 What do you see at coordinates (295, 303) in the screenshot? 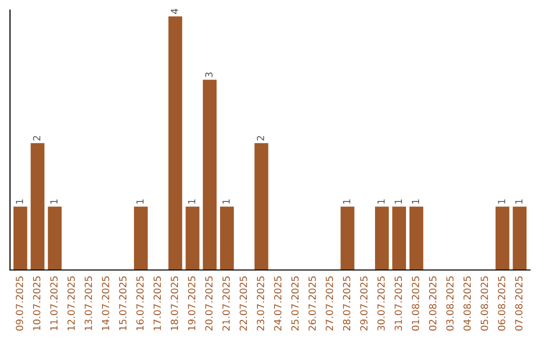
I see `x-tick-label: 25.07.2025` at bounding box center [295, 303].